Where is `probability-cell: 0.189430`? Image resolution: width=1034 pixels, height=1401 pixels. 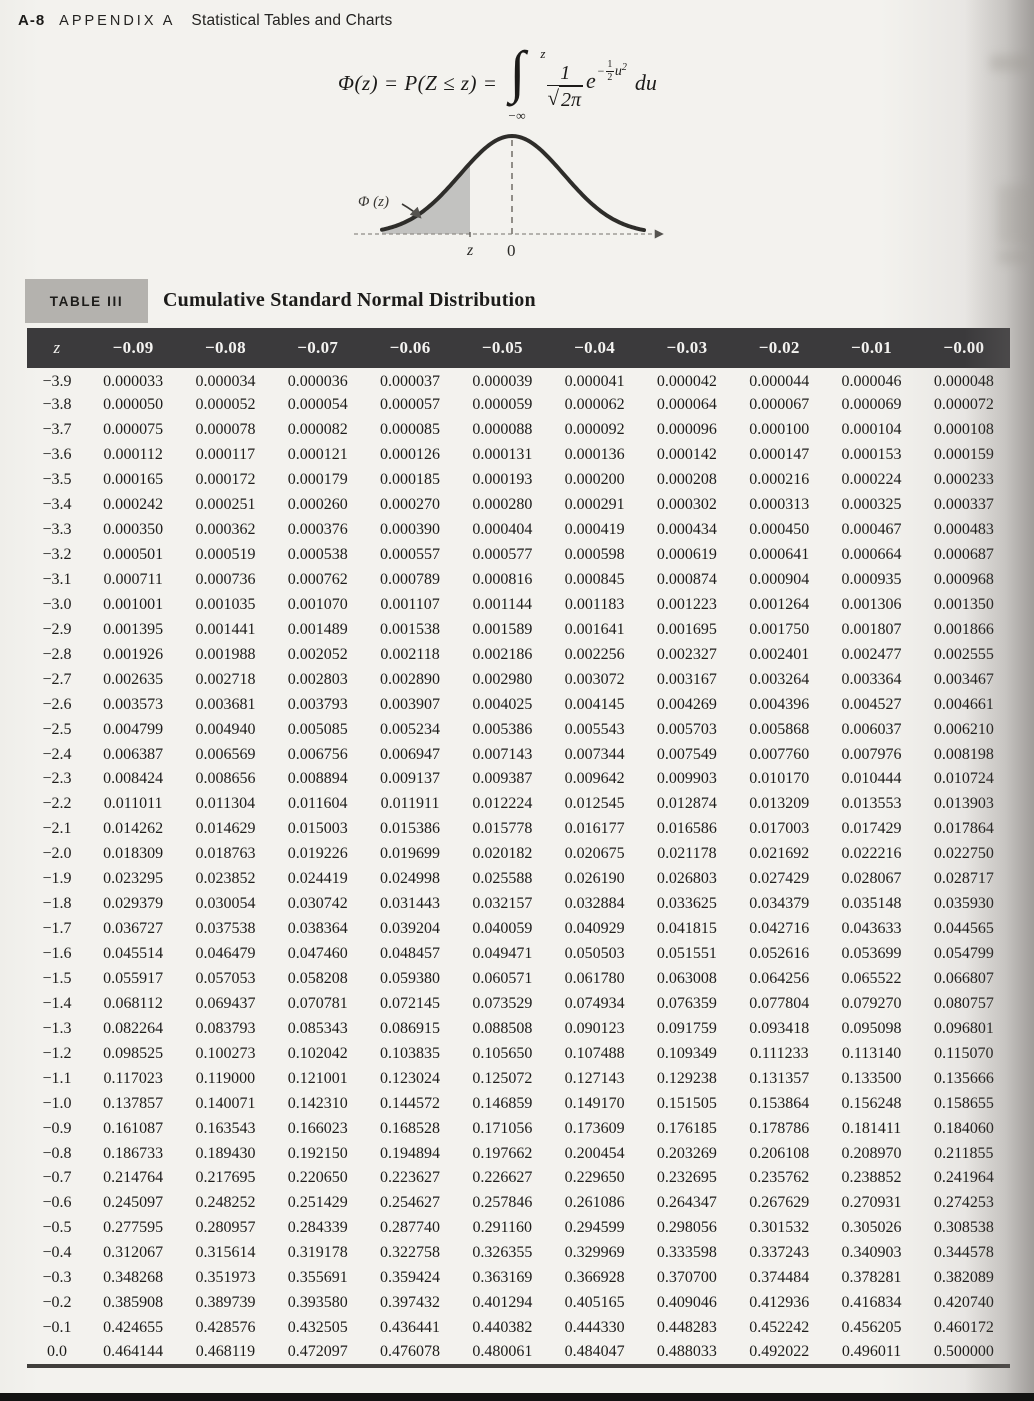 probability-cell: 0.189430 is located at coordinates (225, 1153).